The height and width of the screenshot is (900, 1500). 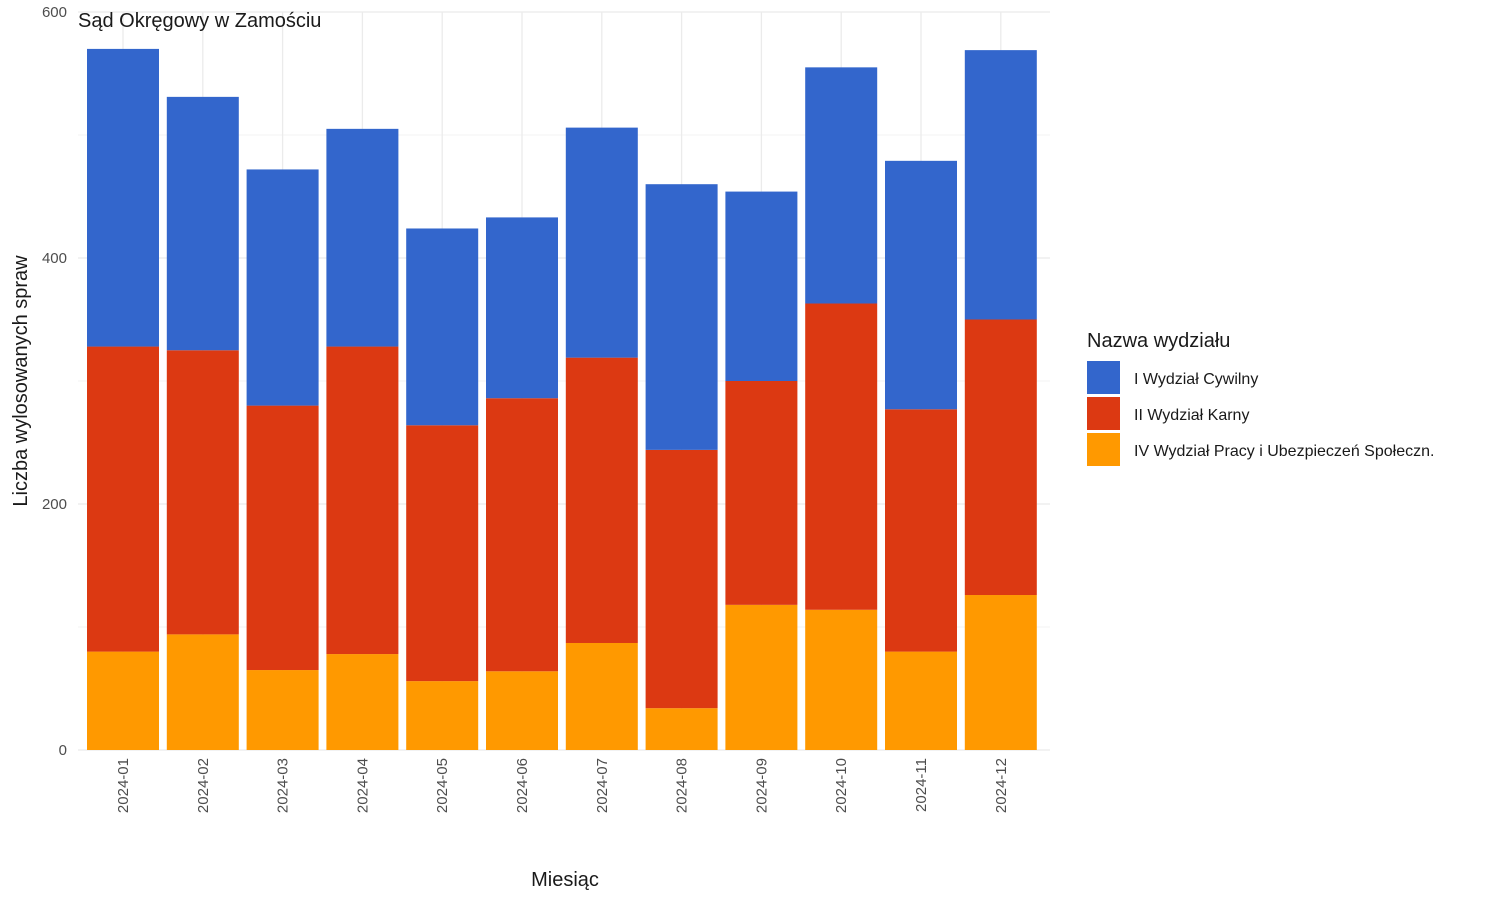 I want to click on legend-label: I Wydział Cywilny, so click(x=1196, y=379).